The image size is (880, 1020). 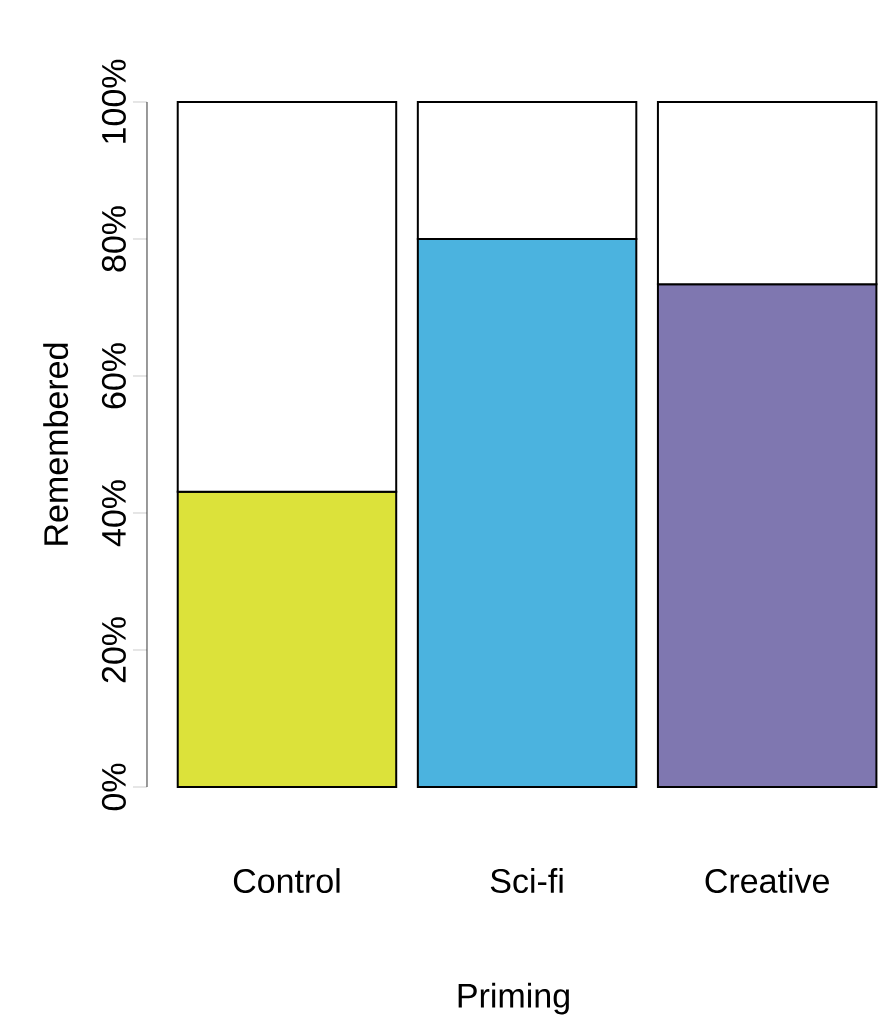 What do you see at coordinates (113, 650) in the screenshot?
I see `y-tick-label: 20%` at bounding box center [113, 650].